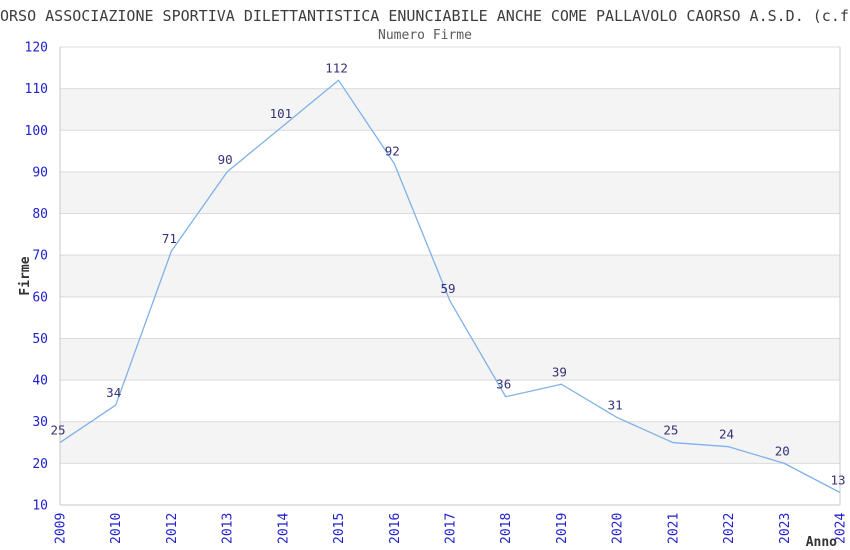  What do you see at coordinates (172, 528) in the screenshot?
I see `x-tick-label: 2012` at bounding box center [172, 528].